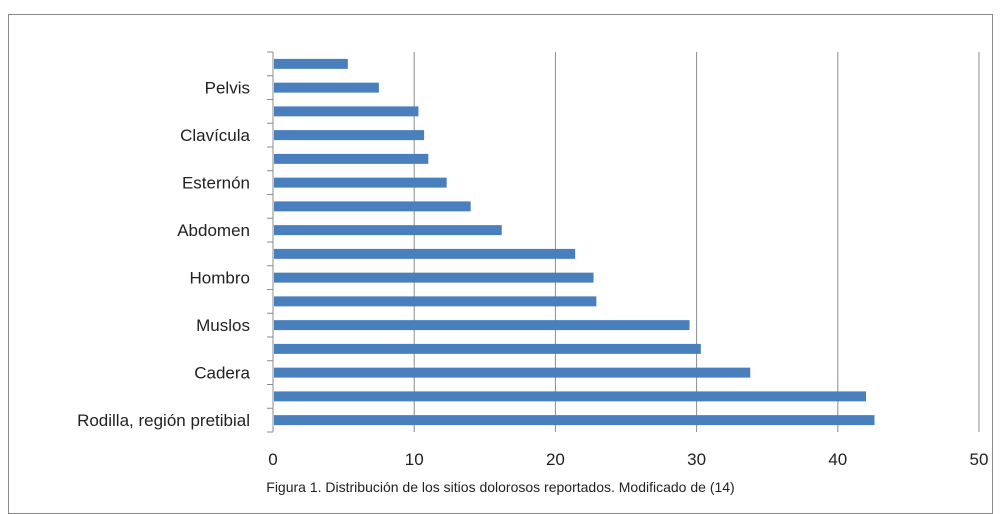 This screenshot has width=1001, height=514. What do you see at coordinates (555, 459) in the screenshot?
I see `x-tick-label: 20` at bounding box center [555, 459].